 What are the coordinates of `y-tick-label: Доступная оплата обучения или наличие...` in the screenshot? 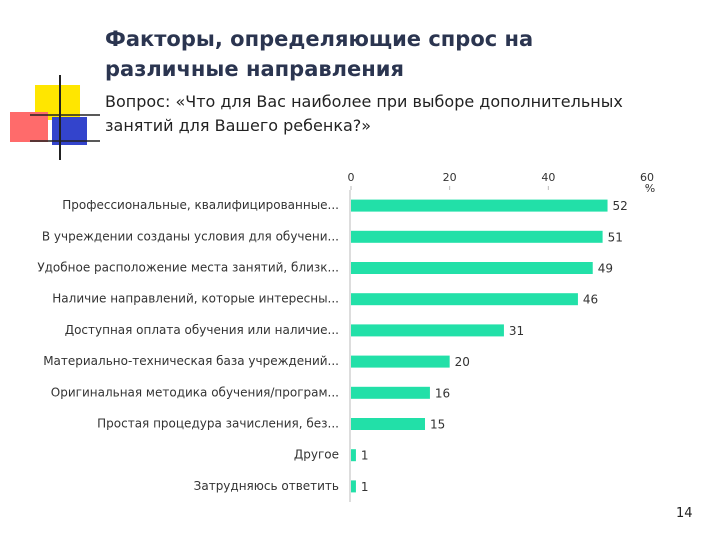 It's located at (202, 330).